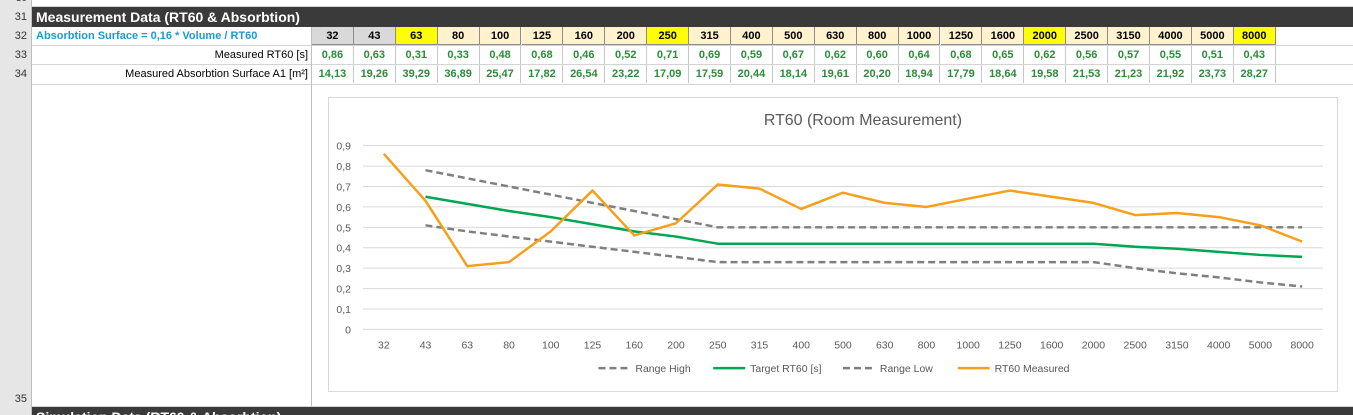  What do you see at coordinates (1087, 36) in the screenshot?
I see `frequency-cell-18: 2500` at bounding box center [1087, 36].